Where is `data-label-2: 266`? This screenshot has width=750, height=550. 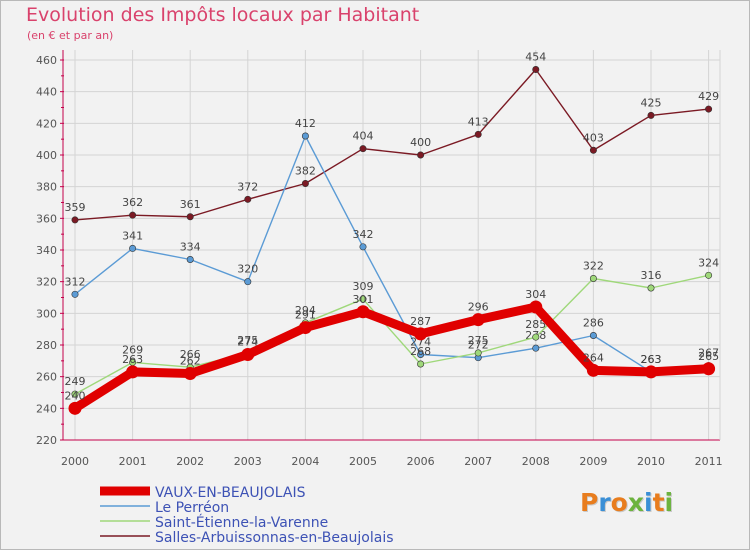 data-label-2: 266 is located at coordinates (190, 354).